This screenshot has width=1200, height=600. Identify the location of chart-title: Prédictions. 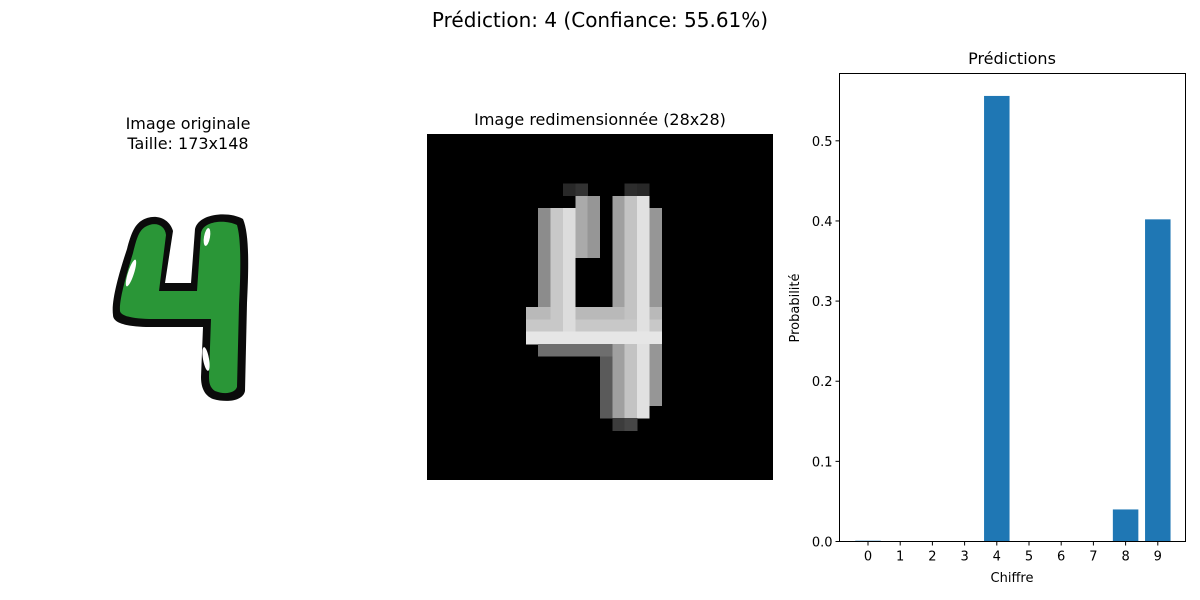
(1012, 58).